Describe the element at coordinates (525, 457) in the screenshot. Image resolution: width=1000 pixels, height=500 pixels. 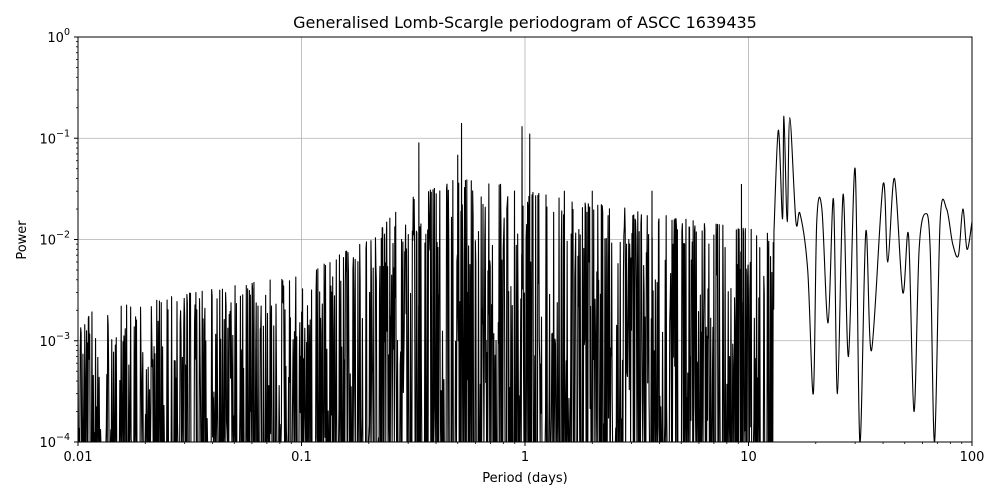
I see `x-tick-label: 1` at that location.